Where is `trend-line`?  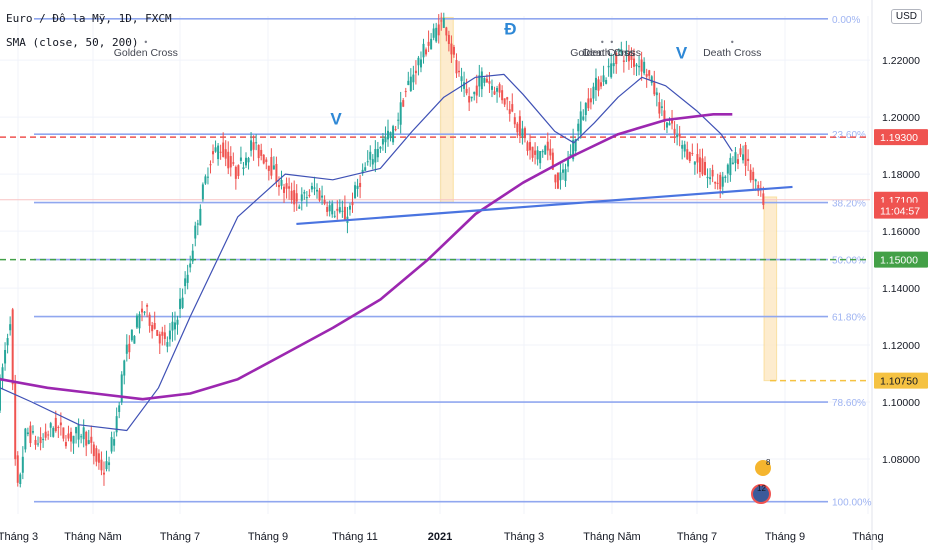
trend-line is located at coordinates (544, 205).